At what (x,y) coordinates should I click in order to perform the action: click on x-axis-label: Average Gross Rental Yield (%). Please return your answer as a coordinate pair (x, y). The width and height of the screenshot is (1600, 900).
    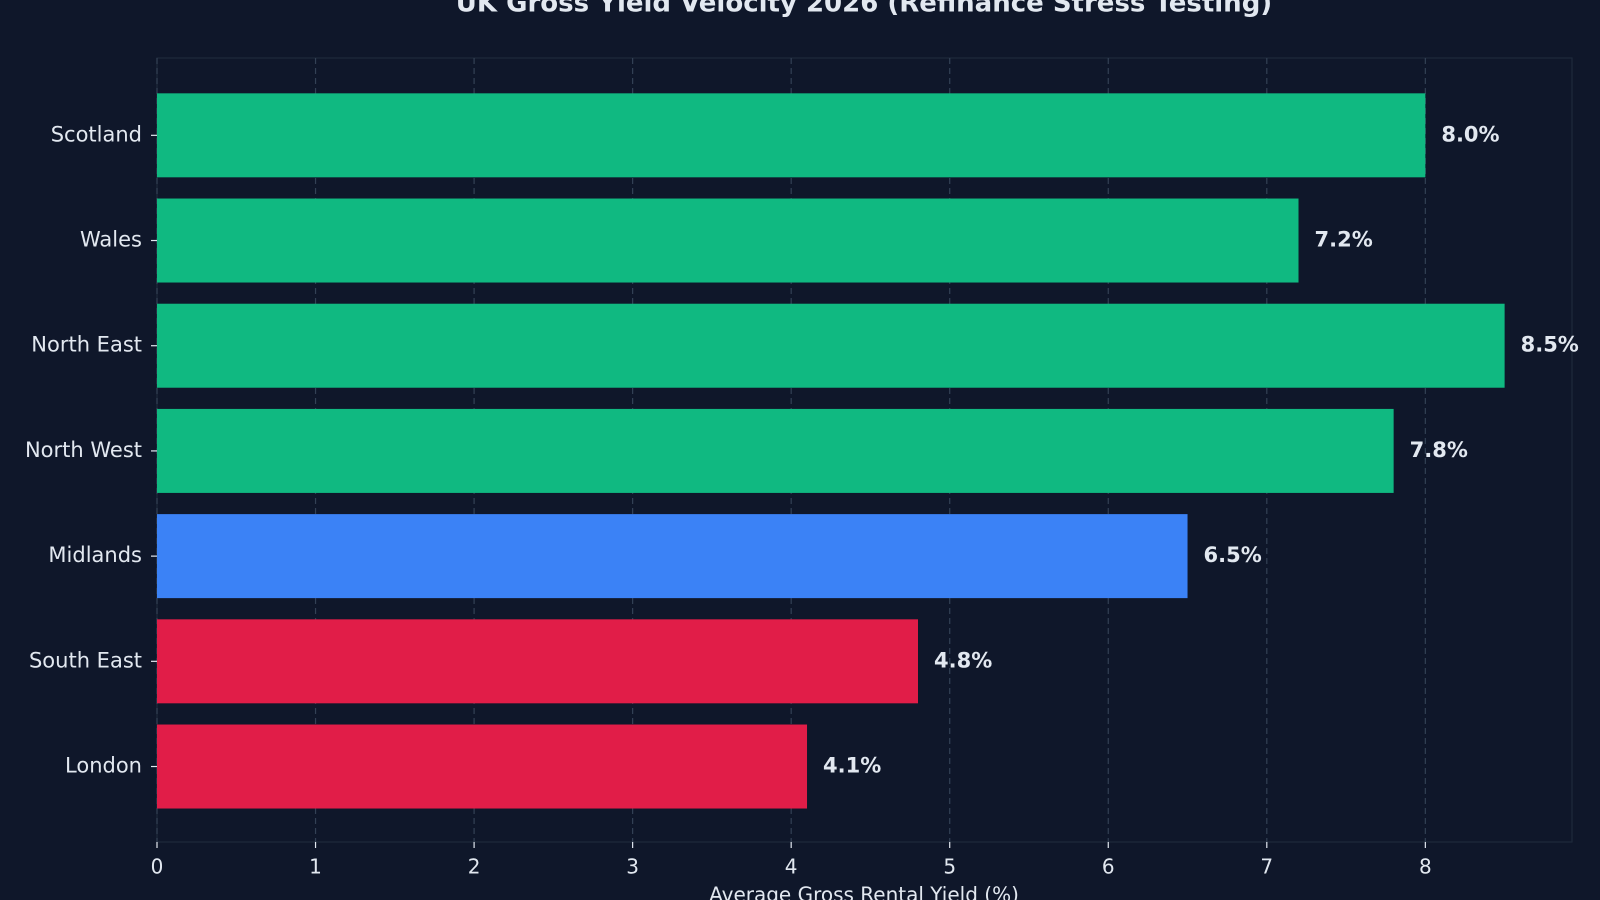
    Looking at the image, I should click on (864, 891).